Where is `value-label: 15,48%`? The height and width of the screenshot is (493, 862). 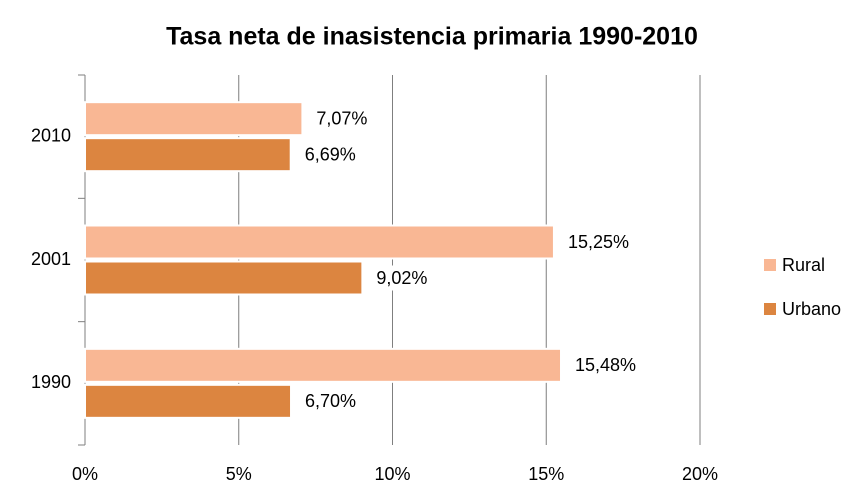
value-label: 15,48% is located at coordinates (605, 365).